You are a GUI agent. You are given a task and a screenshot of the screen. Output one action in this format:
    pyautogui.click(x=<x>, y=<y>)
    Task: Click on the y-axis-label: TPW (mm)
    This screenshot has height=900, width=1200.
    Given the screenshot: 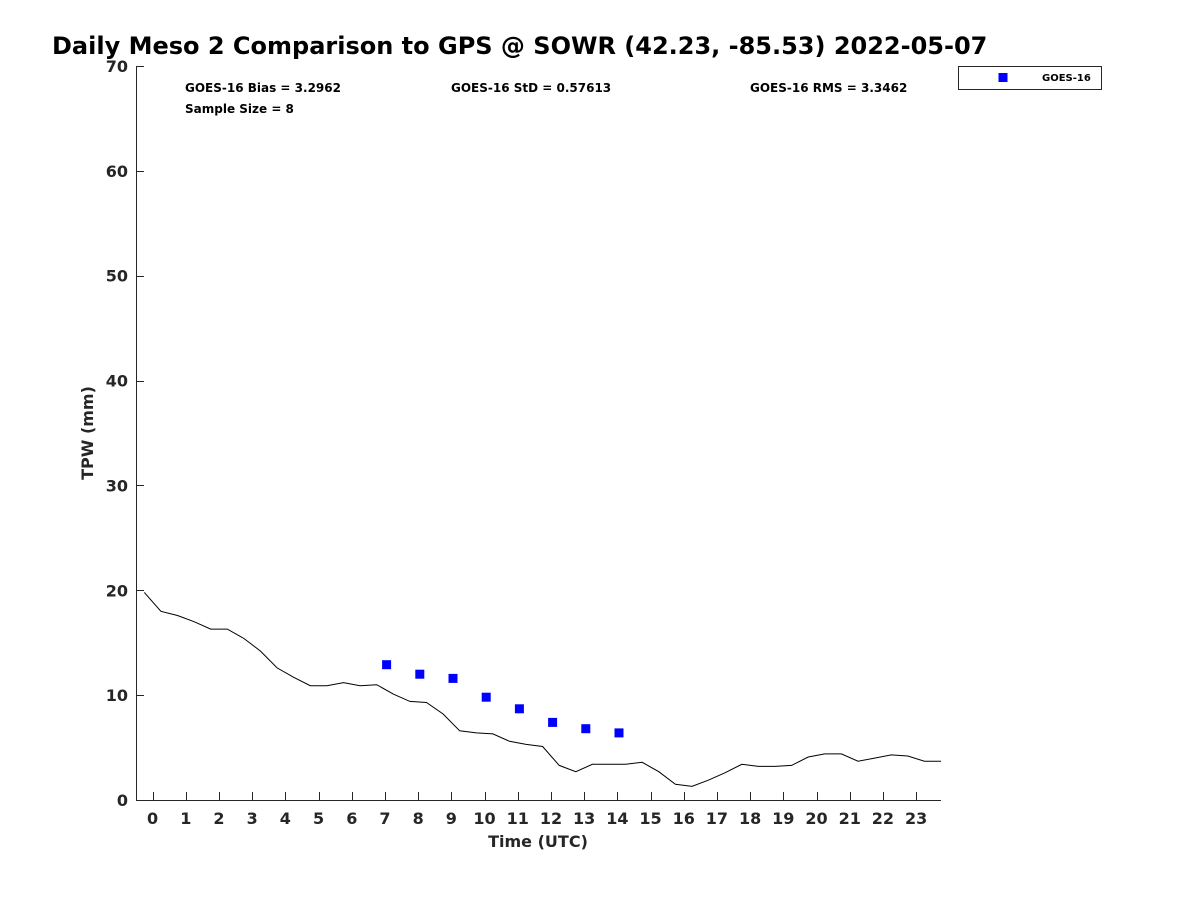 What is the action you would take?
    pyautogui.click(x=87, y=433)
    